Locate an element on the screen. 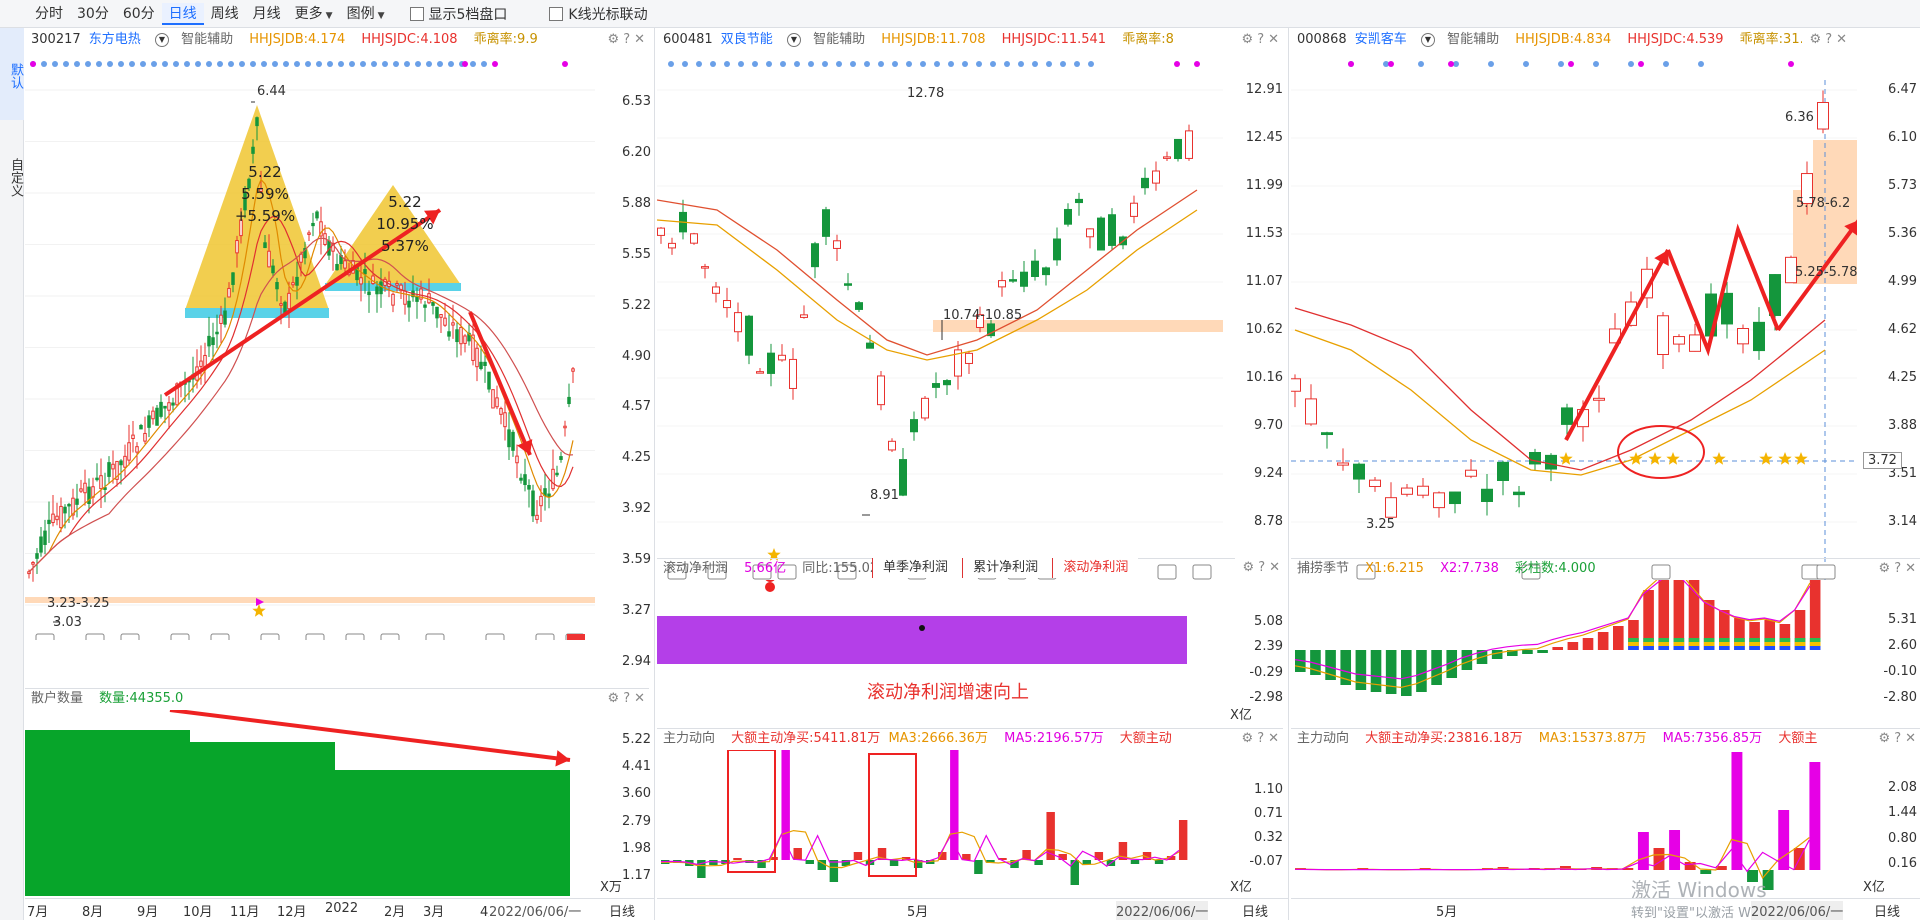 The height and width of the screenshot is (920, 1920). axis-tick-label: 1.17 is located at coordinates (636, 875).